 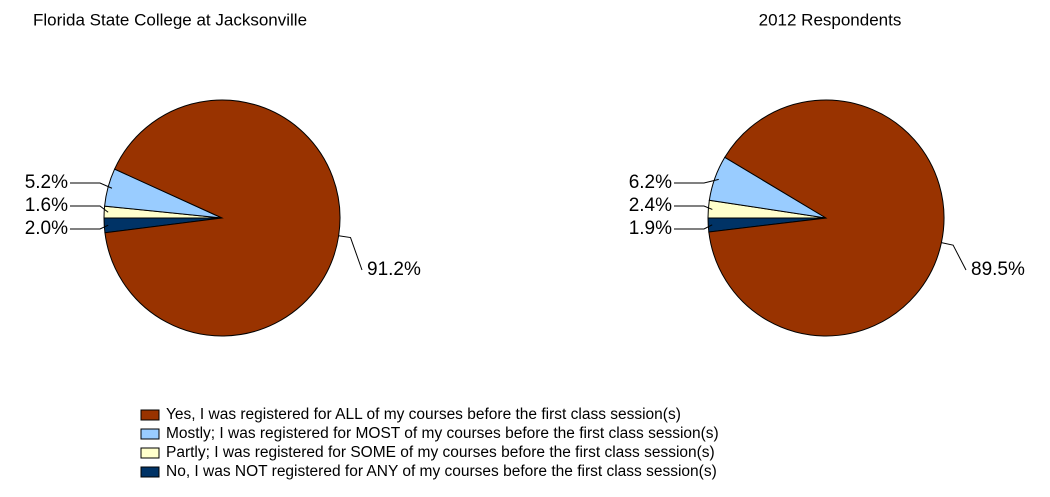 What do you see at coordinates (998, 269) in the screenshot?
I see `data-label: 89.5%` at bounding box center [998, 269].